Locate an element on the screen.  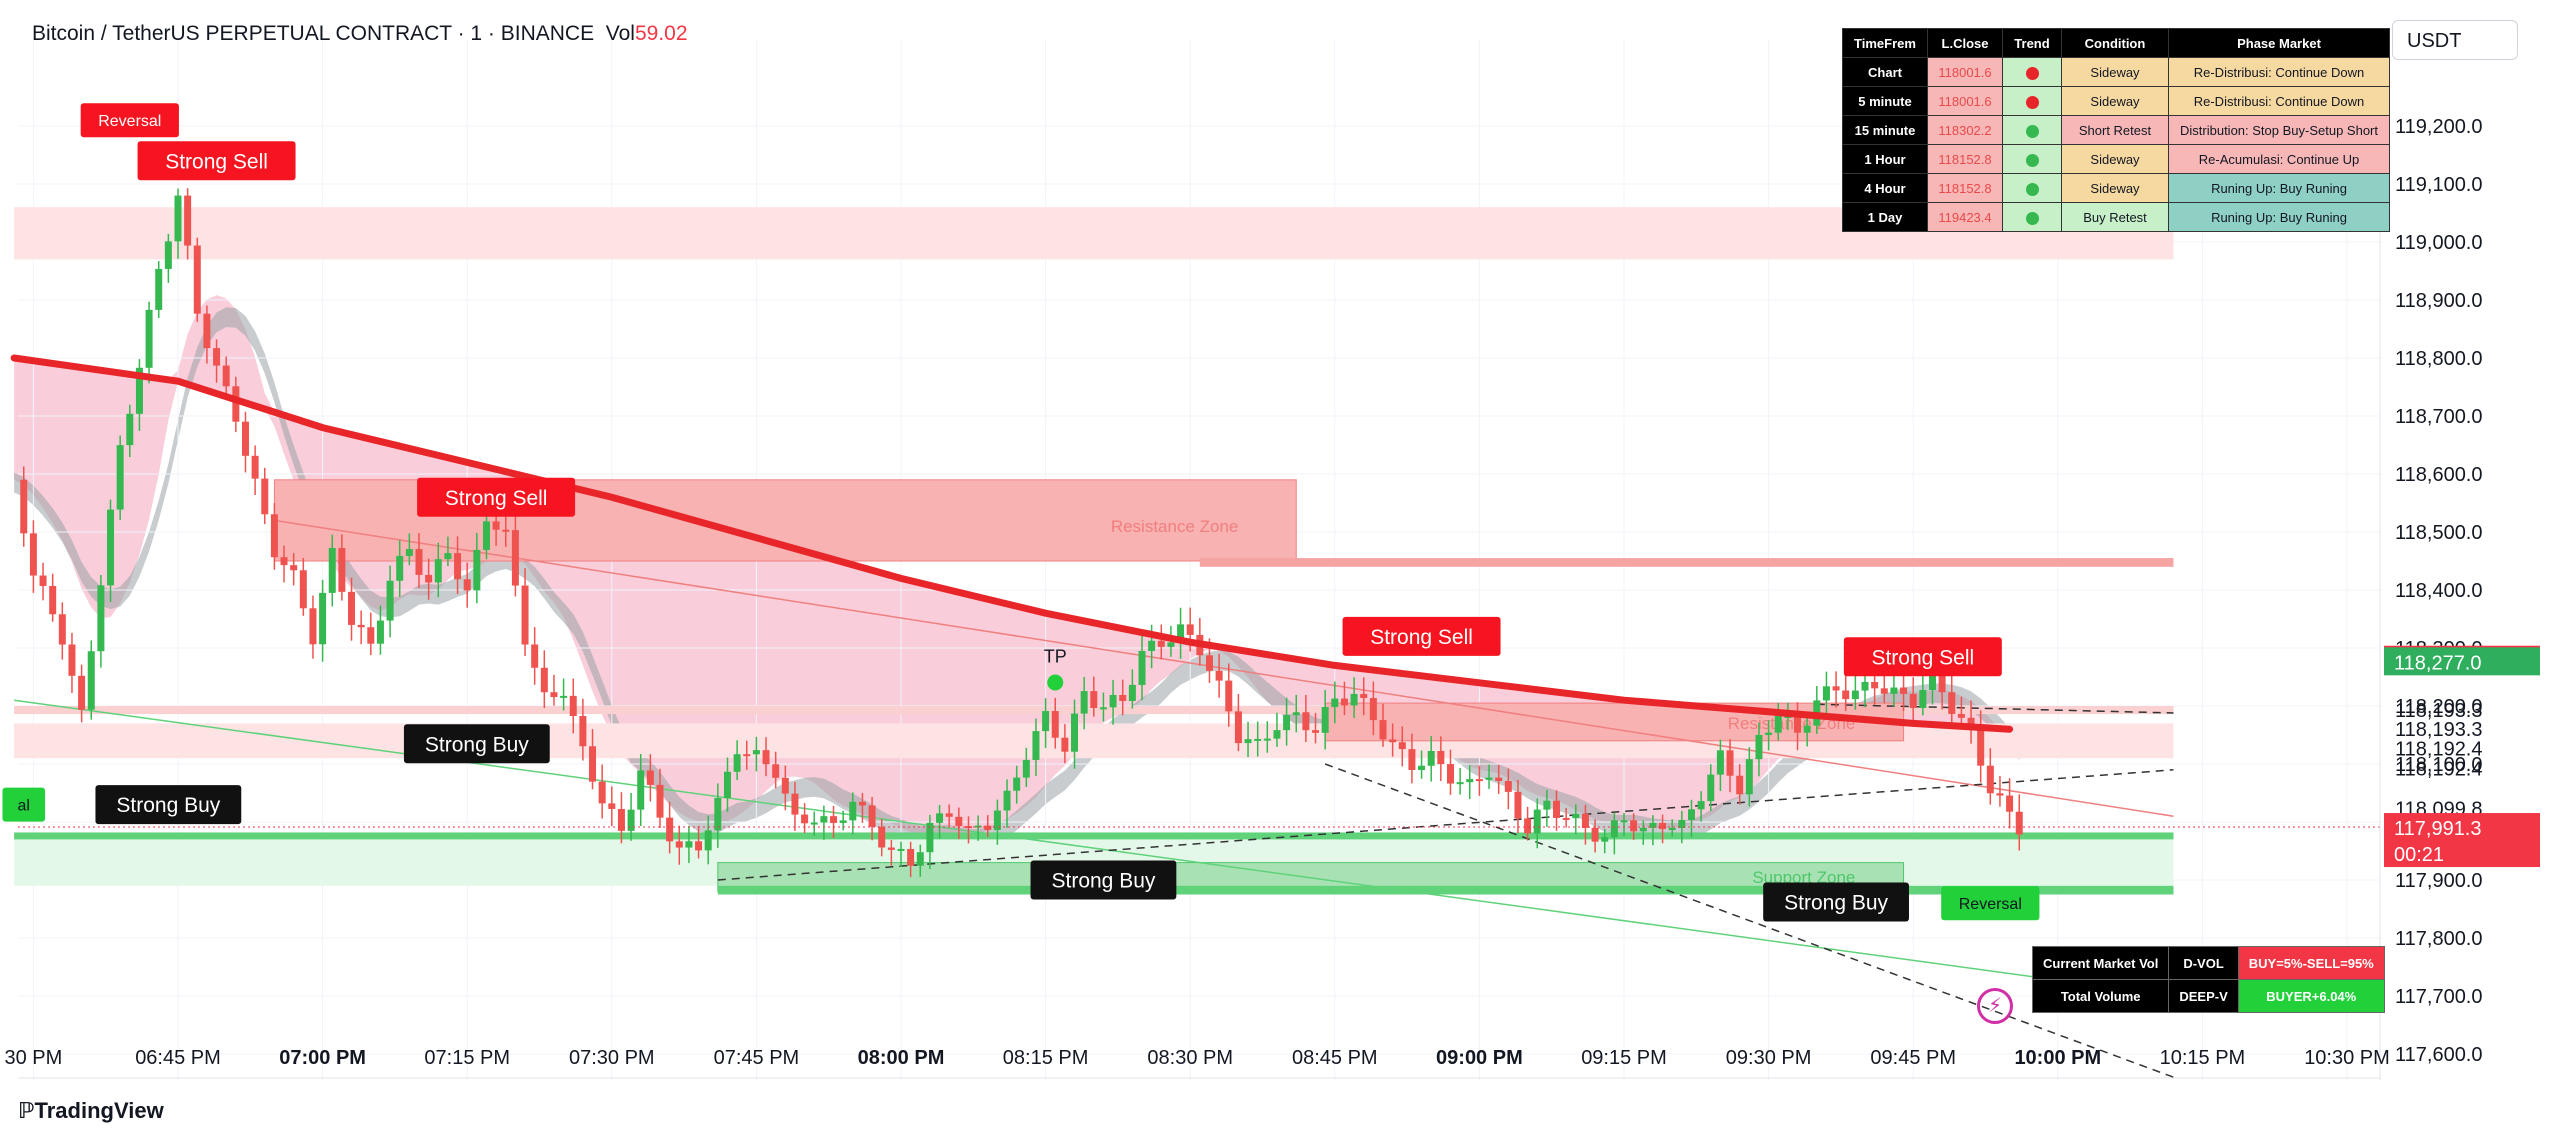
volume-value-cell: BUY=5%-SELL=95% is located at coordinates (2311, 963).